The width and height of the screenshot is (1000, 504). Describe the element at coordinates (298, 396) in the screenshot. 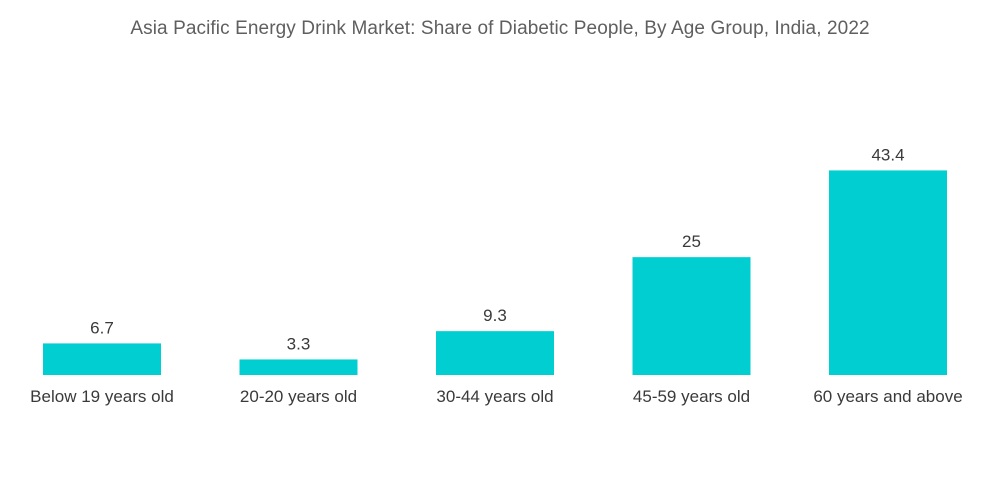

I see `x-tick-label-2: 20-20 years old` at that location.